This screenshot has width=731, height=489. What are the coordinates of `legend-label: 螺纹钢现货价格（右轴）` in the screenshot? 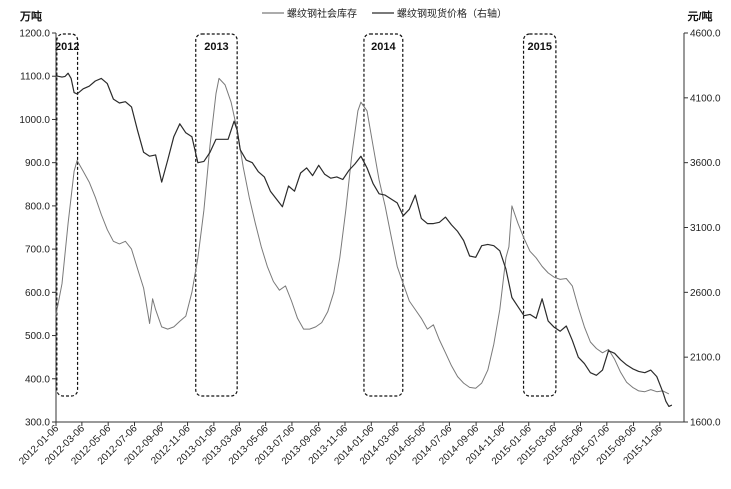 It's located at (452, 13).